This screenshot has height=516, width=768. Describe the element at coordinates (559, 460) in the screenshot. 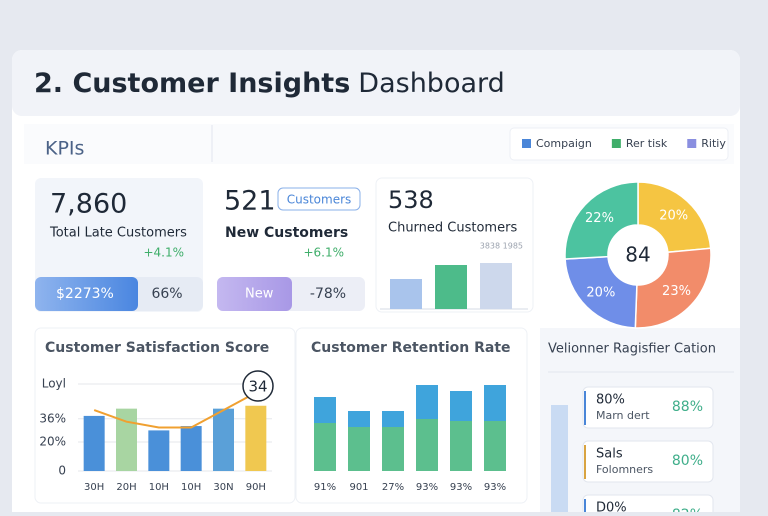

I see `side-column` at that location.